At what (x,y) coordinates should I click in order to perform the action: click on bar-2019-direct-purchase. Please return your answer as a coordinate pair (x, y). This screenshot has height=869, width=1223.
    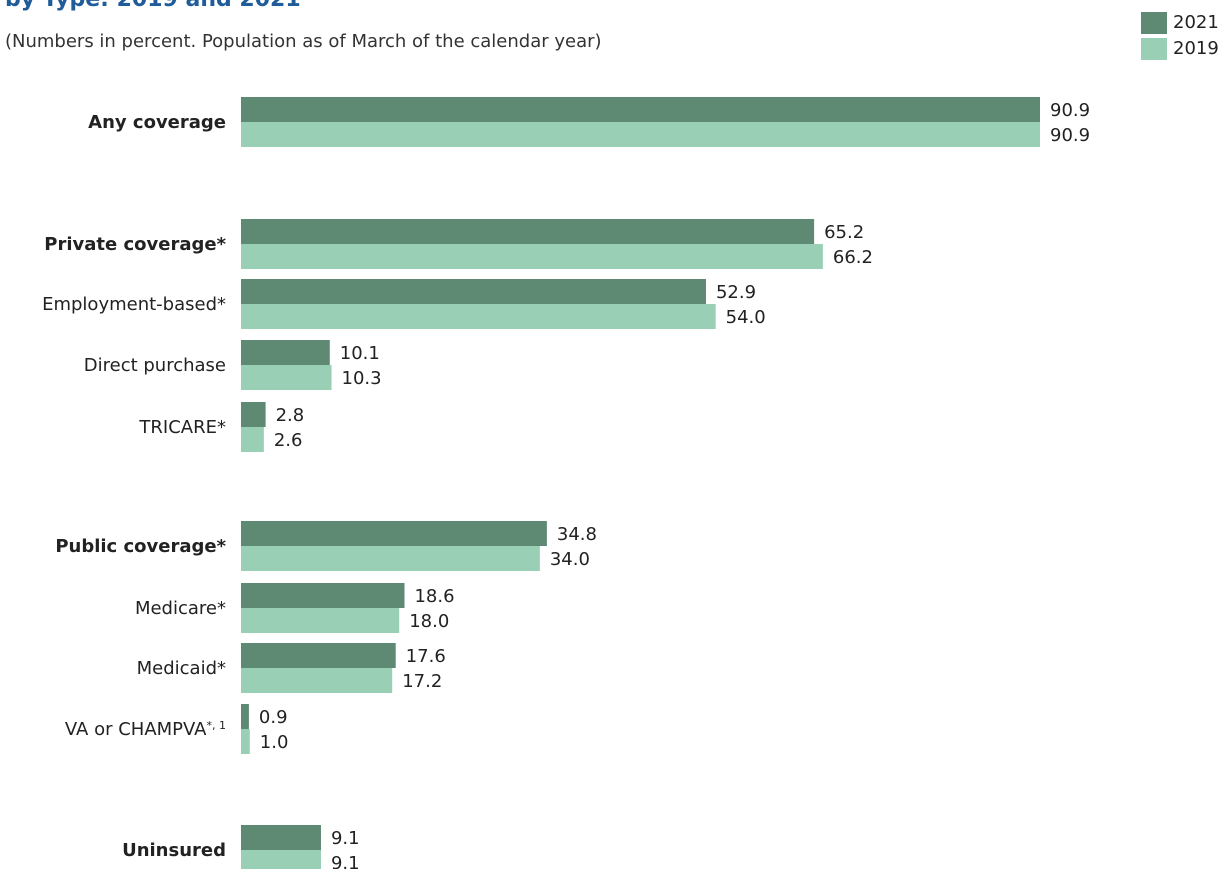
    Looking at the image, I should click on (286, 377).